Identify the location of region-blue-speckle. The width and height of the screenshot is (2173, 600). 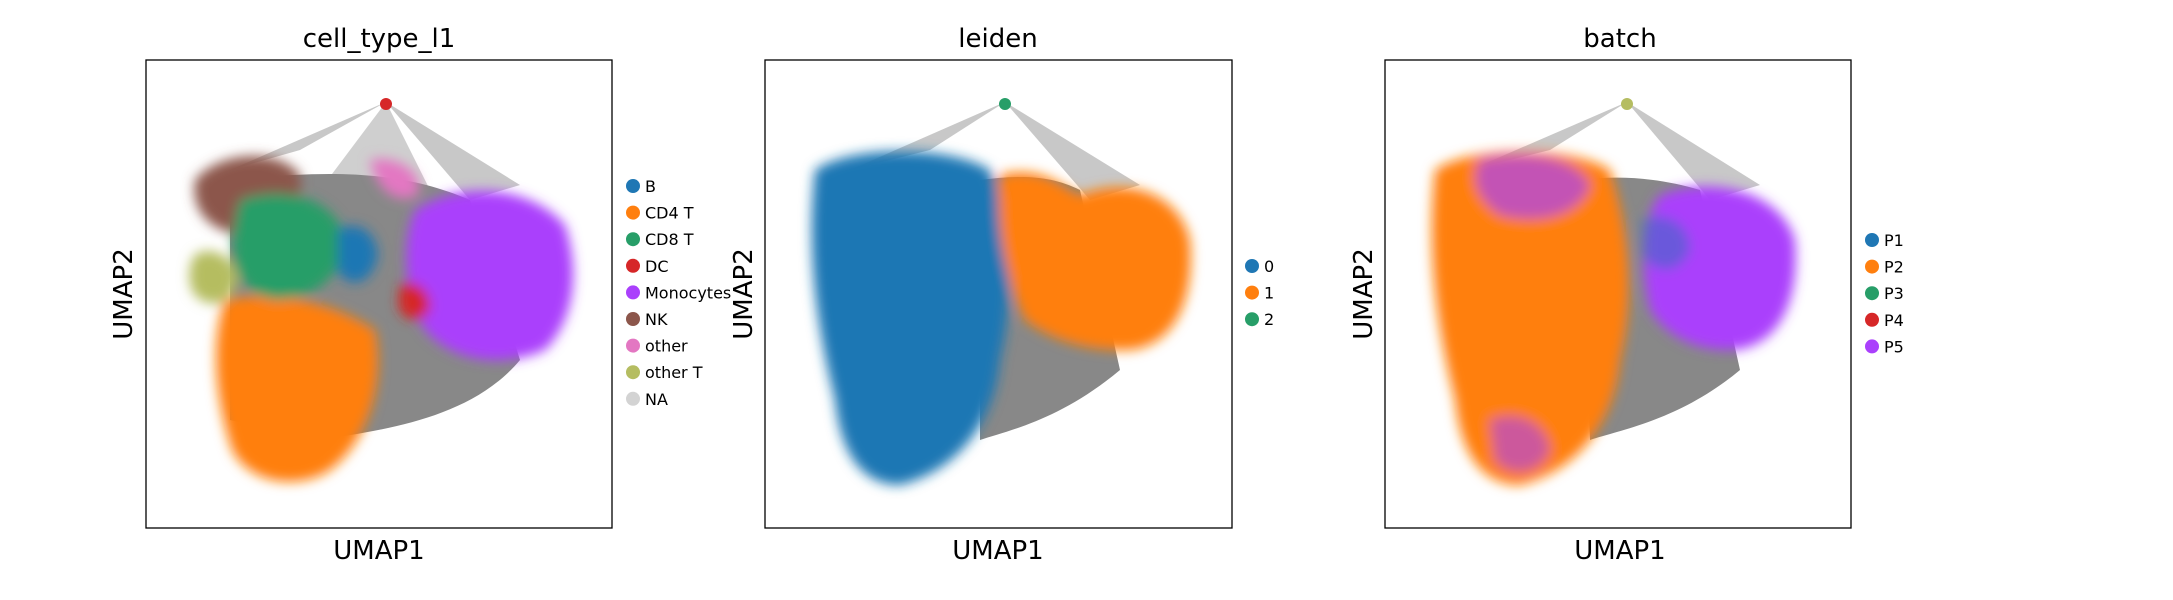
(1665, 243).